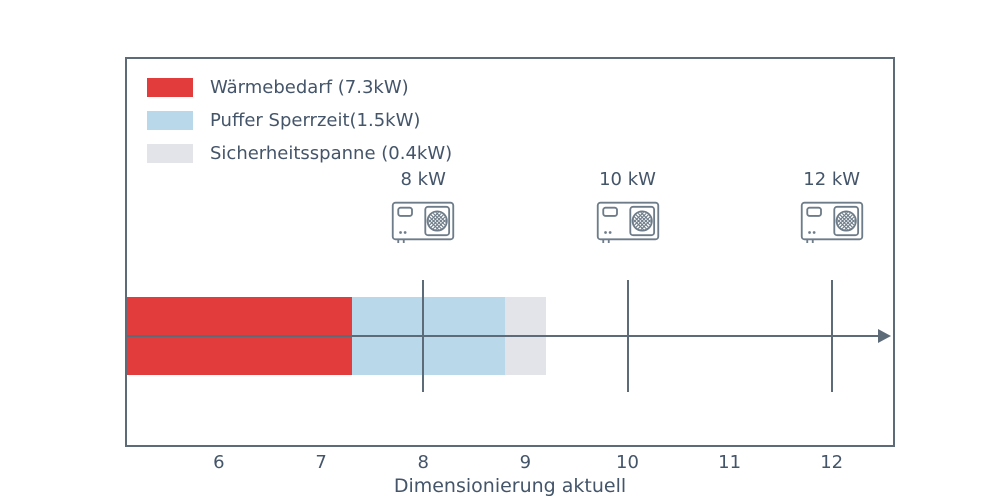 The width and height of the screenshot is (1000, 500). Describe the element at coordinates (309, 87) in the screenshot. I see `legend-label: Wärmebedarf (7.3kW)` at that location.